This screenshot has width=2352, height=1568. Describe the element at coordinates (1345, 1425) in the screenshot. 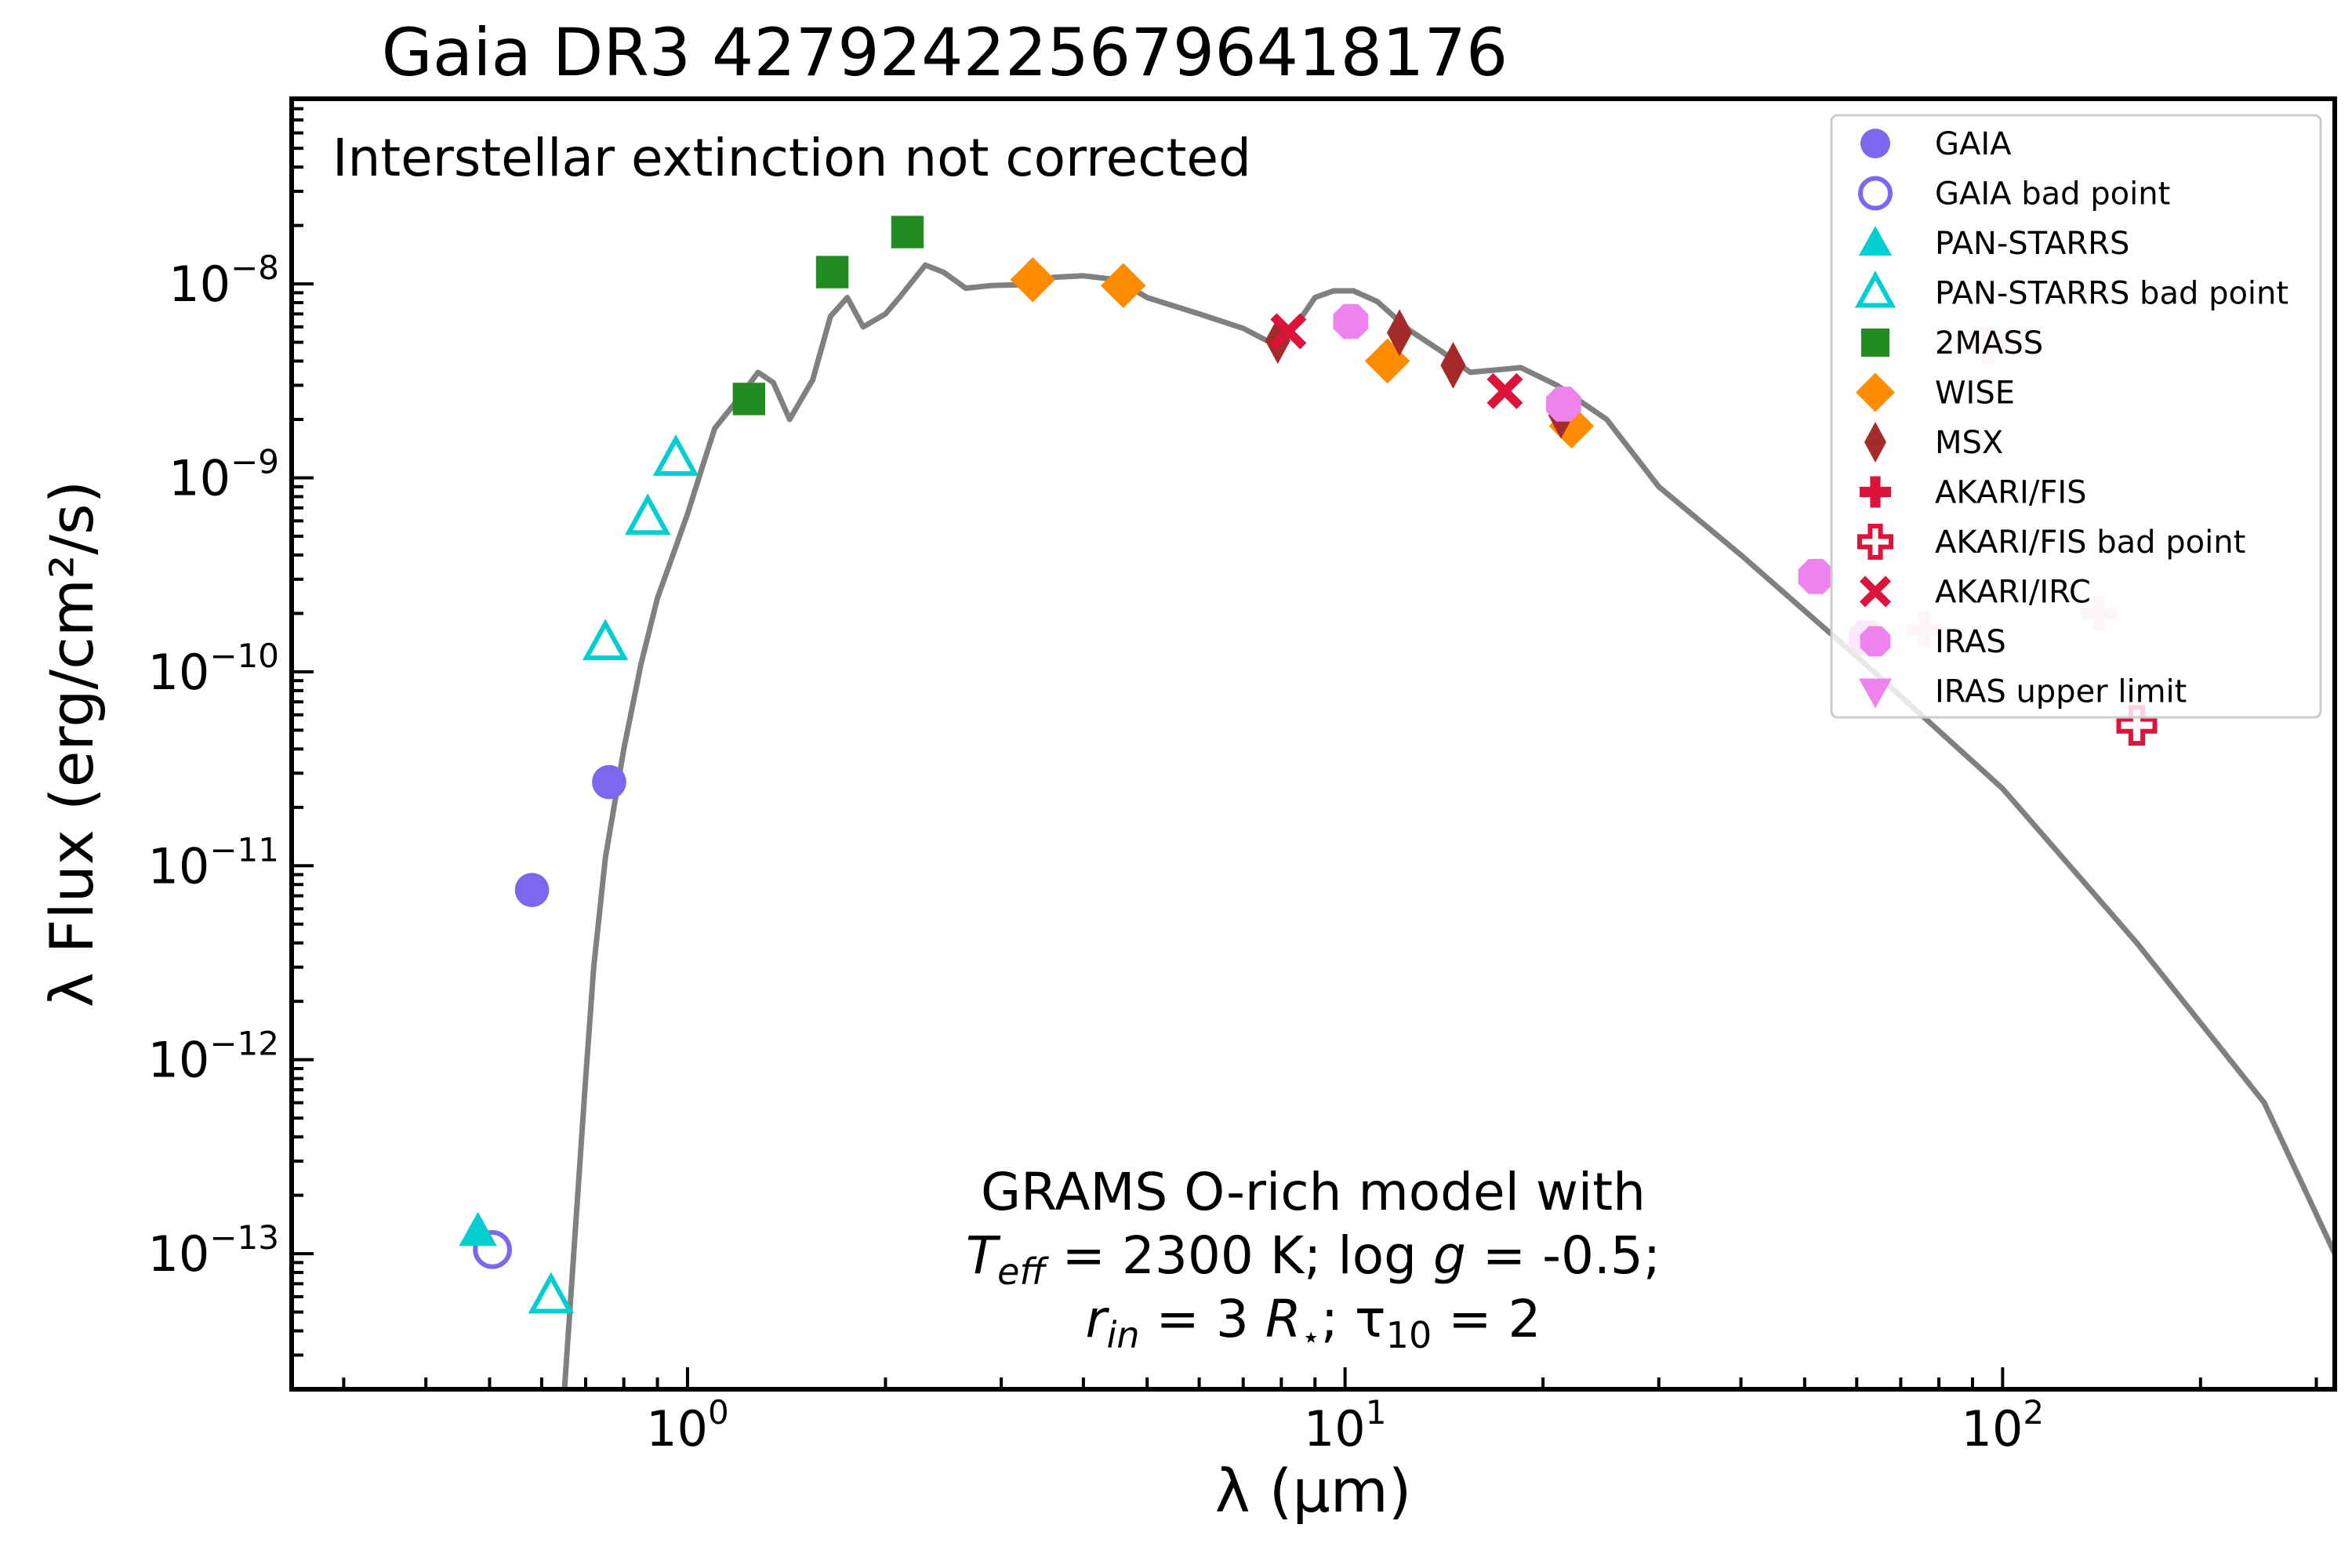

I see `x-tick-label: 10¹` at that location.